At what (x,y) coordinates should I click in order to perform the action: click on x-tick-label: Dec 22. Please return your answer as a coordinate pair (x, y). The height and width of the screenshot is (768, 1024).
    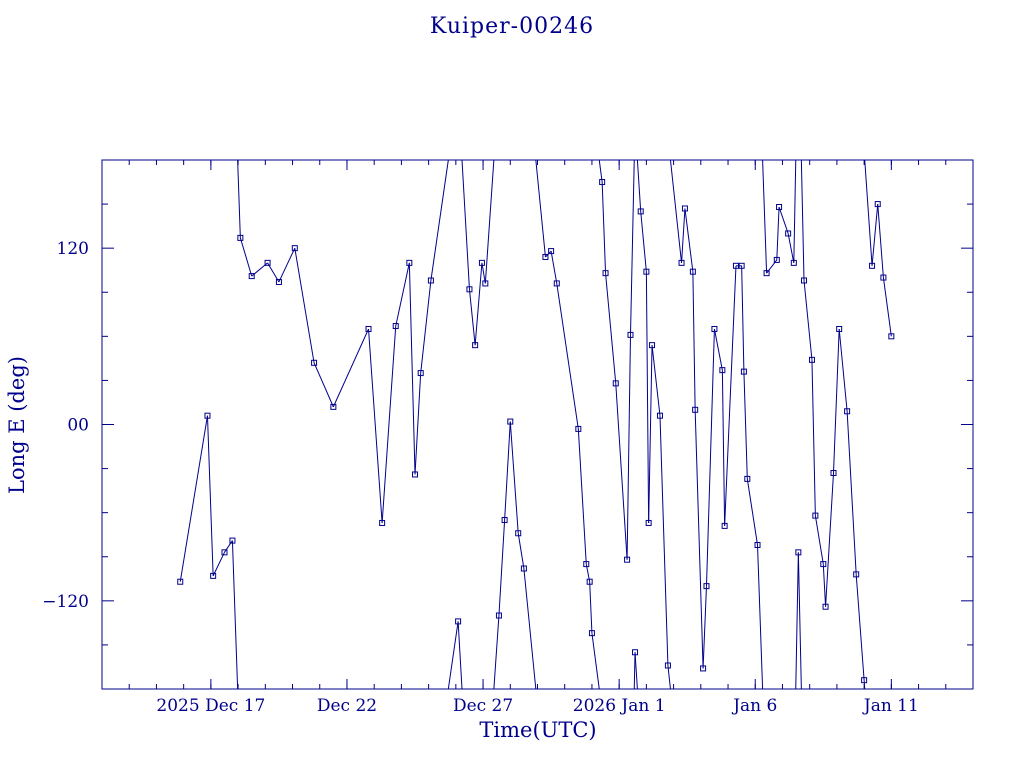
    Looking at the image, I should click on (347, 706).